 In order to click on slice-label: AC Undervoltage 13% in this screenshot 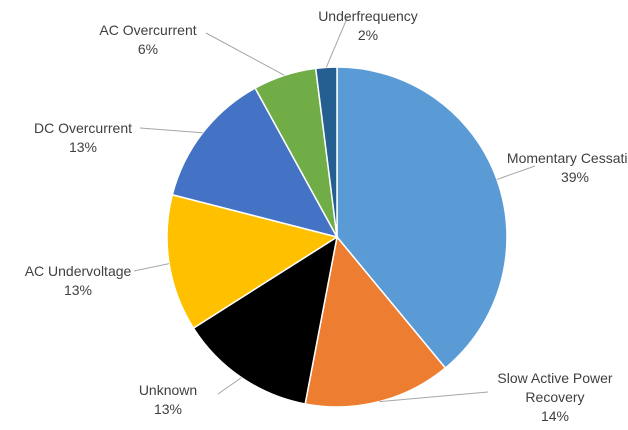, I will do `click(78, 281)`.